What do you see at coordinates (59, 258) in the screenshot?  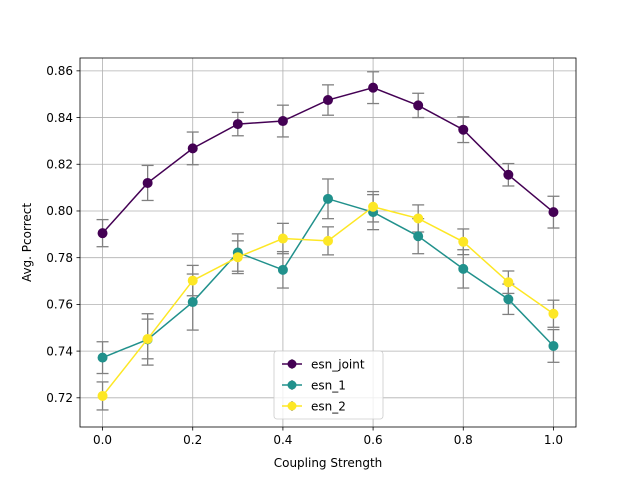 I see `y-tick-label: 0.78` at bounding box center [59, 258].